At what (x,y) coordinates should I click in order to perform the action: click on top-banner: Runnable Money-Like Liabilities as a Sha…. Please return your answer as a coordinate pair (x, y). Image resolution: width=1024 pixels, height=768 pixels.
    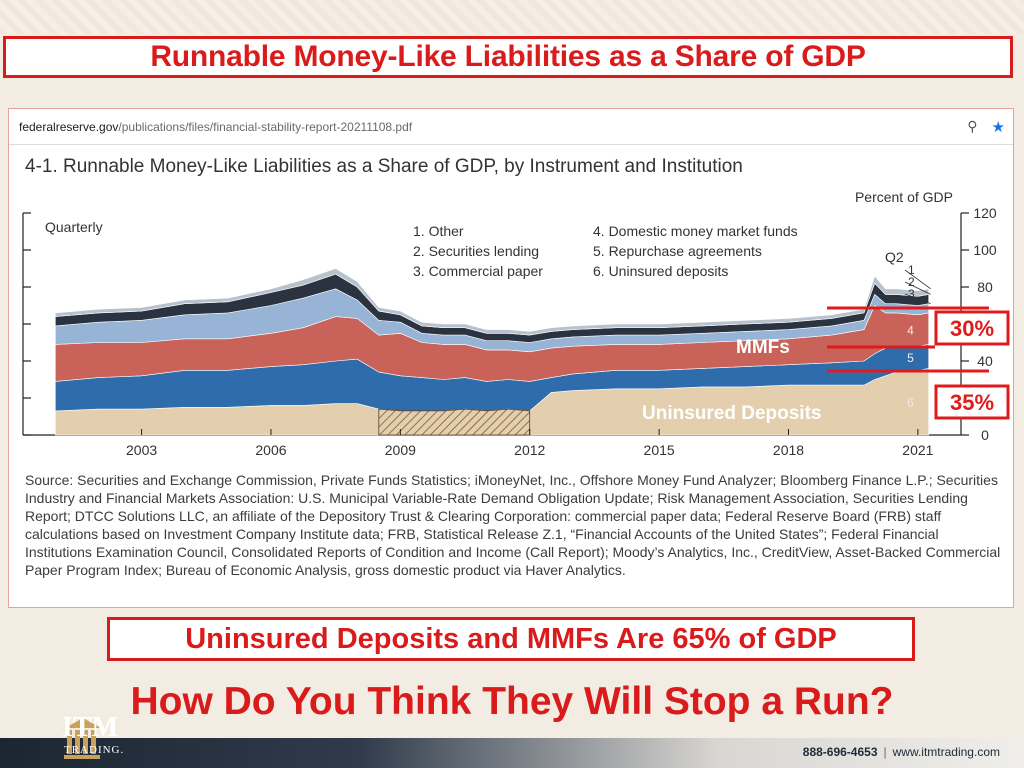
    Looking at the image, I should click on (508, 57).